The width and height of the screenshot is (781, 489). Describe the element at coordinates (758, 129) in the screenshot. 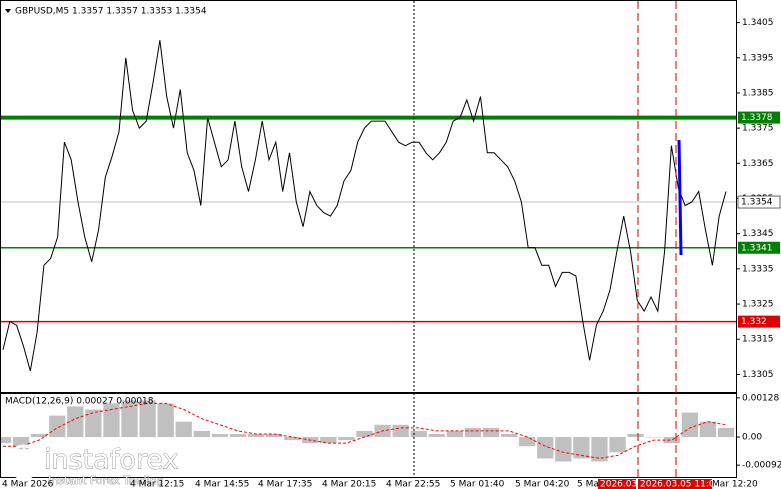

I see `y-tick-label: 1.3375` at that location.